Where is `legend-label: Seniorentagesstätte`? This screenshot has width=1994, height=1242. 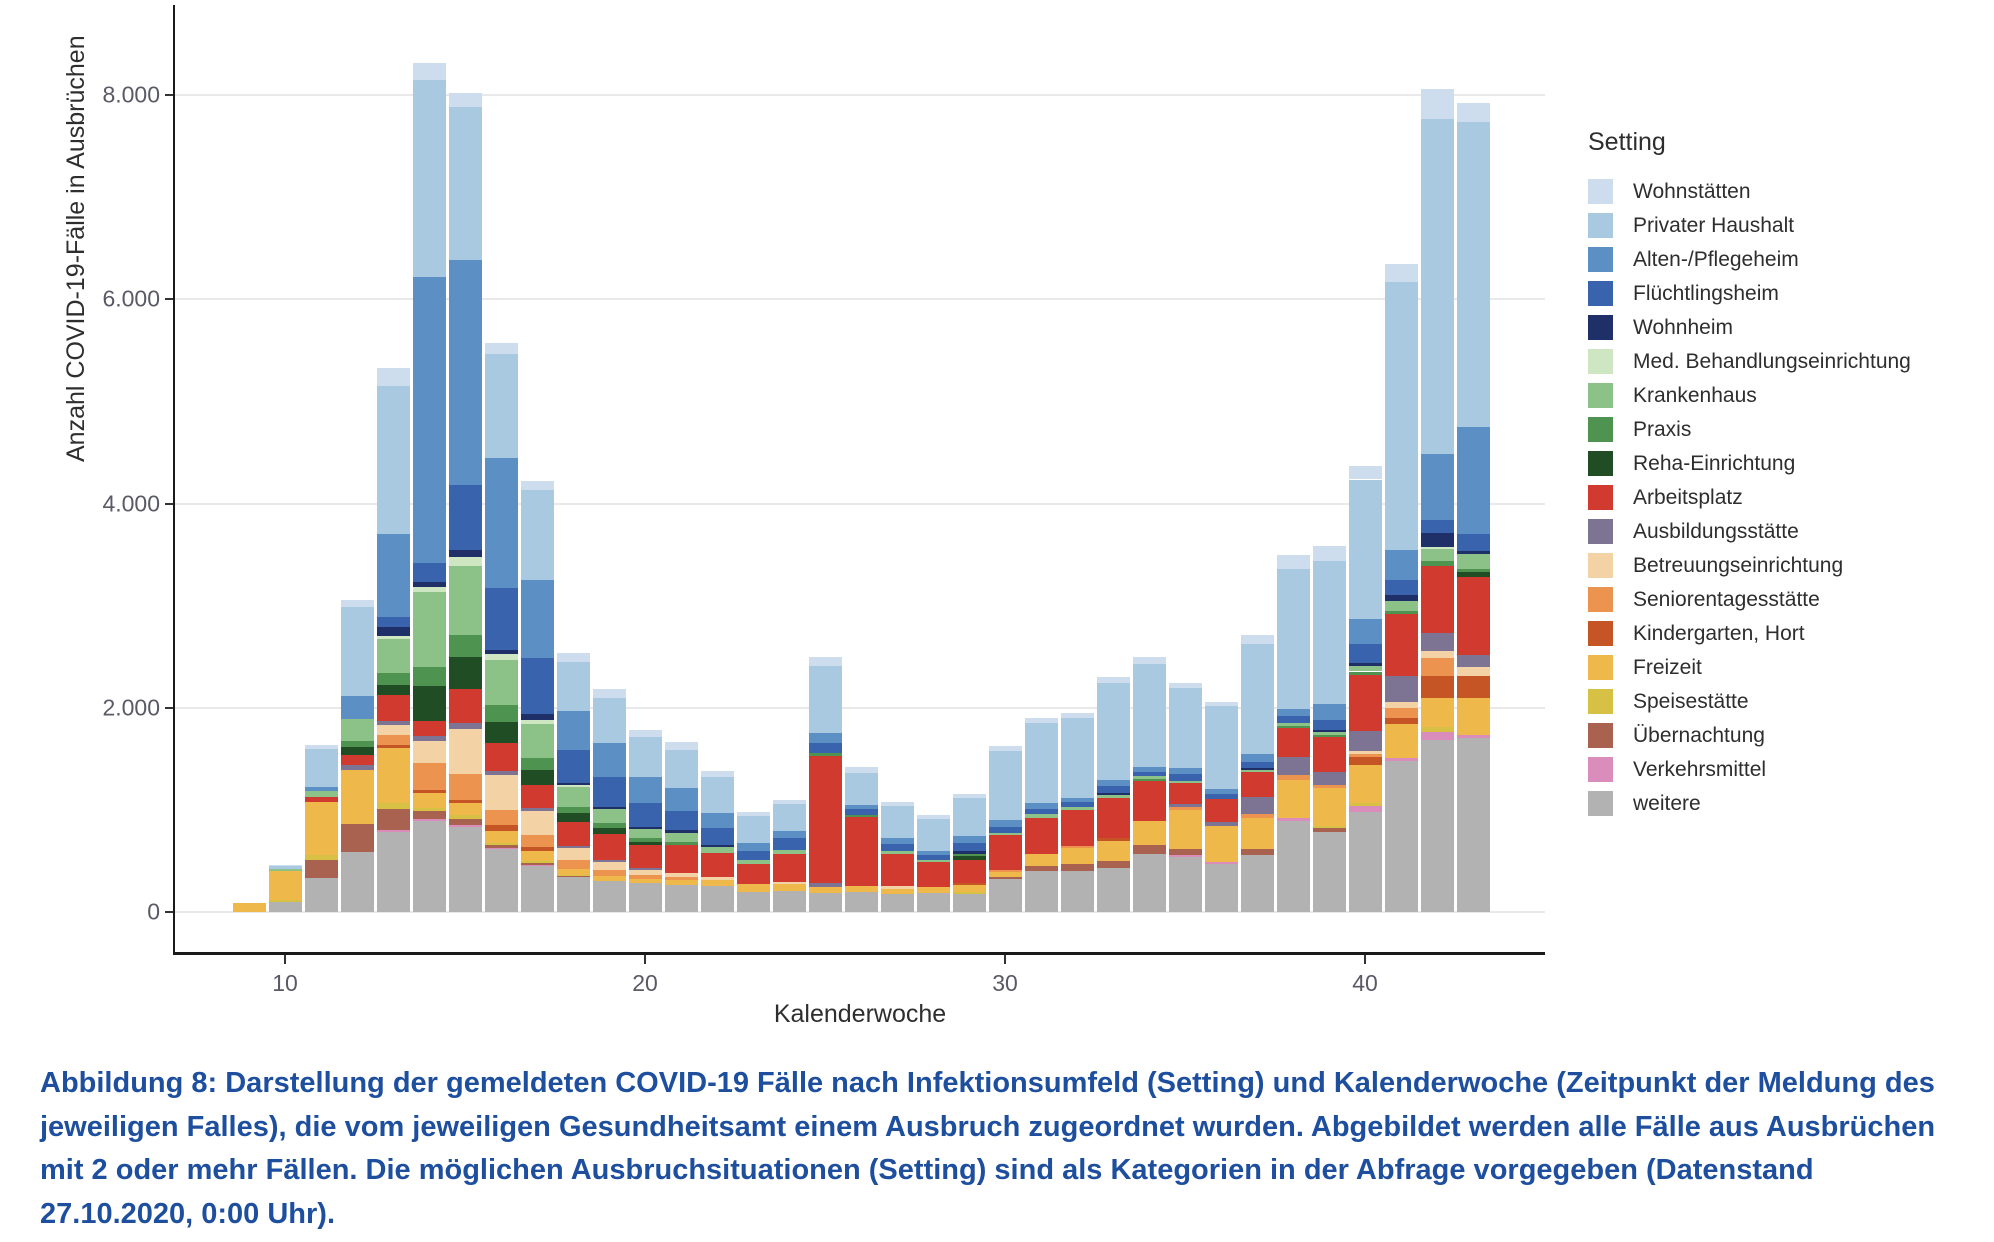 legend-label: Seniorentagesstätte is located at coordinates (1726, 599).